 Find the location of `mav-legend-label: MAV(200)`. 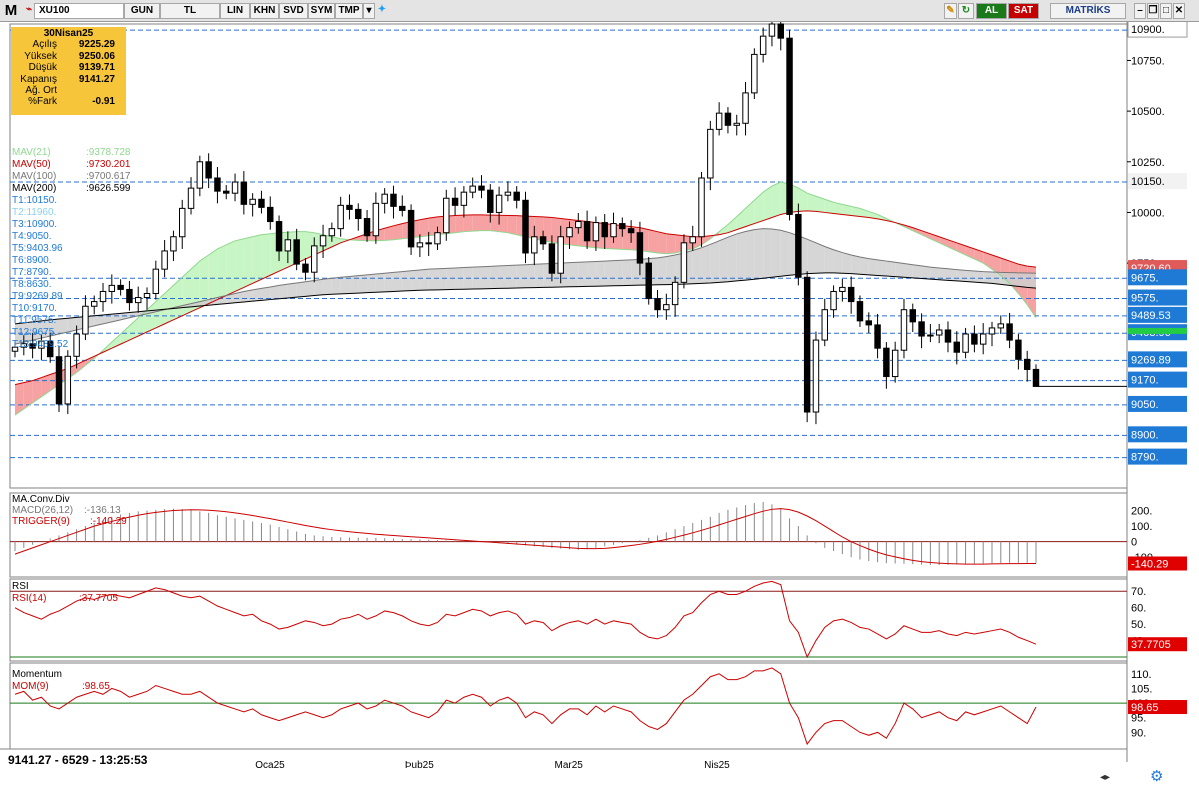

mav-legend-label: MAV(200) is located at coordinates (34, 188).